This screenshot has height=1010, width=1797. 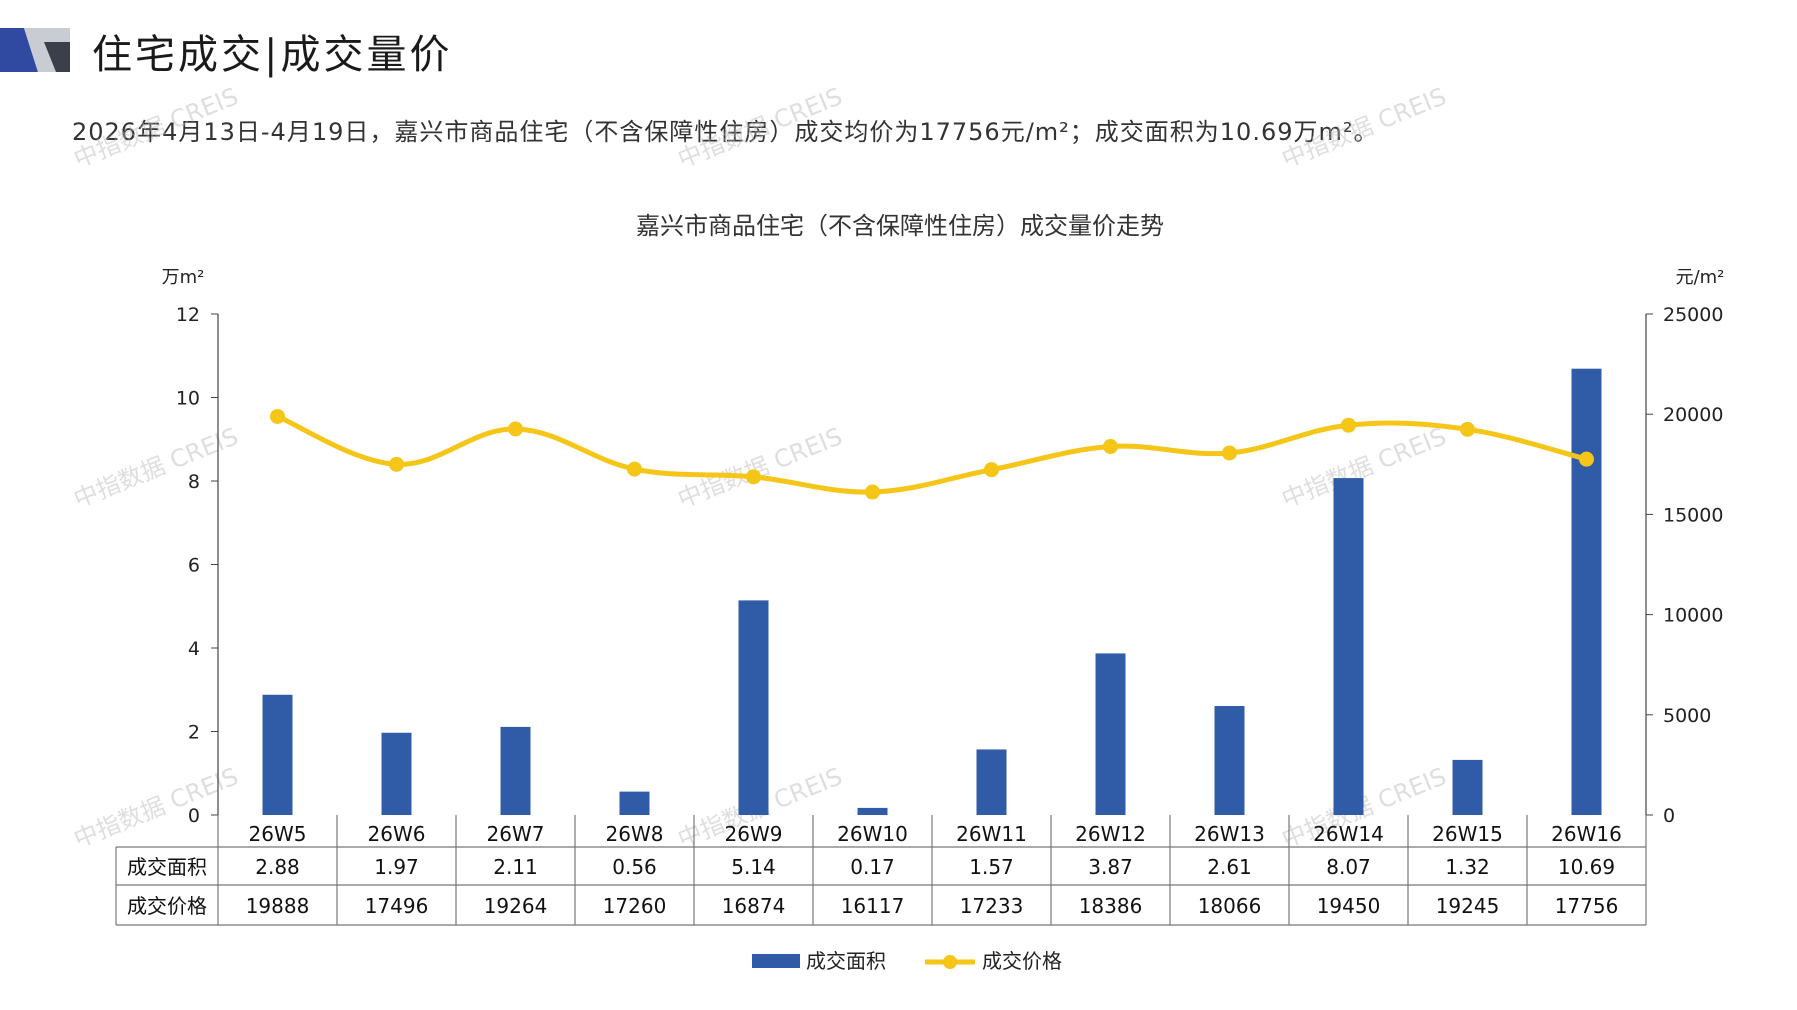 What do you see at coordinates (1229, 453) in the screenshot?
I see `price-point-26W13` at bounding box center [1229, 453].